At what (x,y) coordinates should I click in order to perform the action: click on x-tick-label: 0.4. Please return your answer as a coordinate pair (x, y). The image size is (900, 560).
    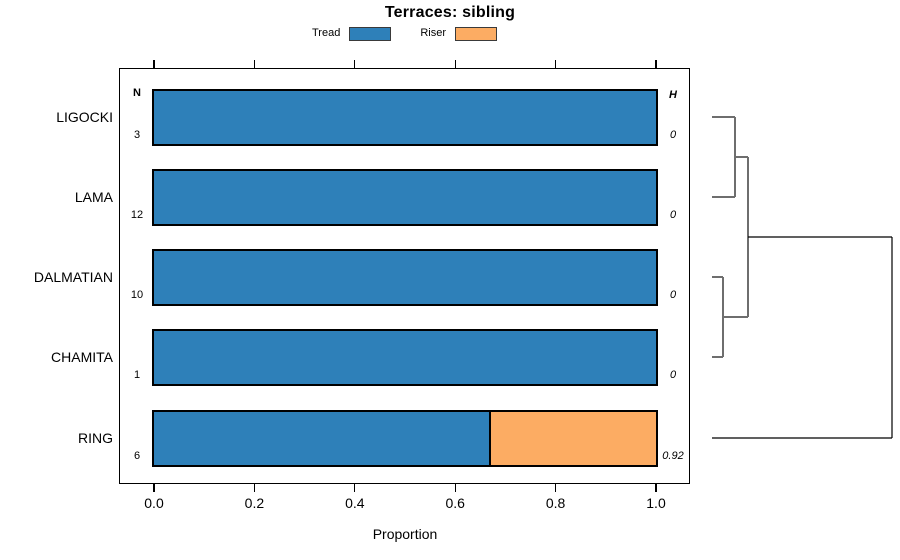
    Looking at the image, I should click on (355, 503).